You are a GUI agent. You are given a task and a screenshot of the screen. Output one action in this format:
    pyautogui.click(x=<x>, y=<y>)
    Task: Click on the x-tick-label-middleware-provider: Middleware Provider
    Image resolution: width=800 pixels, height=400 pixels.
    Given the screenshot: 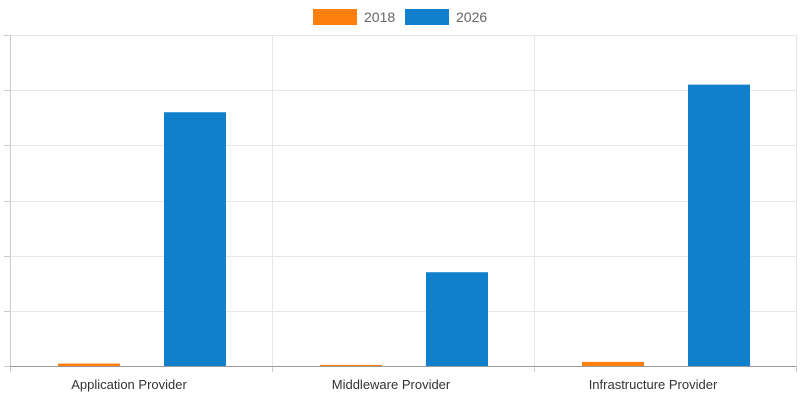 What is the action you would take?
    pyautogui.click(x=391, y=384)
    